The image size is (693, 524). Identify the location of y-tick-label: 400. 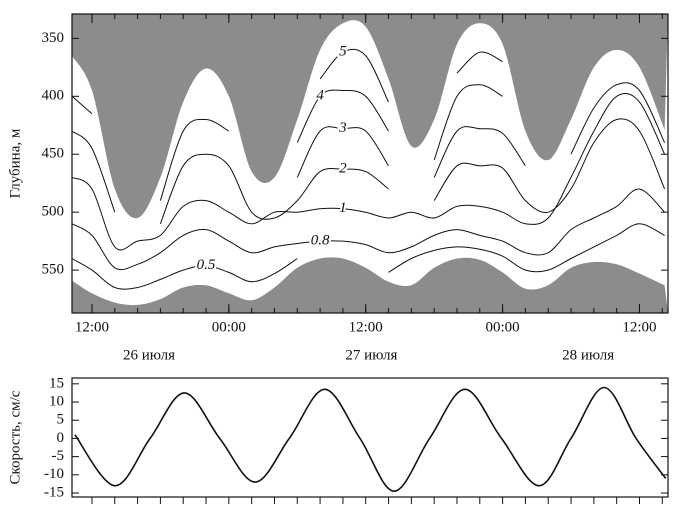
(53, 96).